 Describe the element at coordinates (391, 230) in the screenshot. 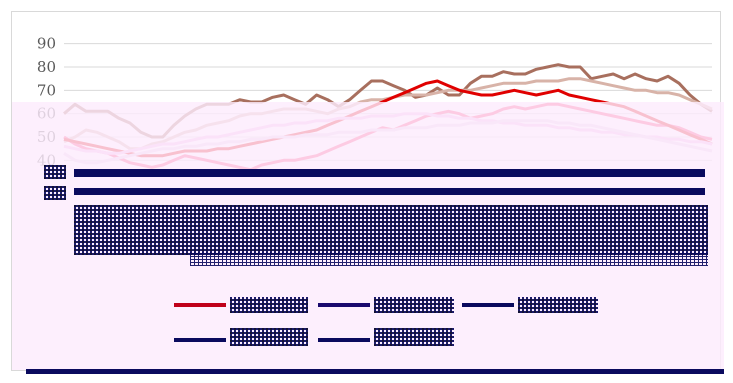

I see `garbled-xtick-labels` at that location.